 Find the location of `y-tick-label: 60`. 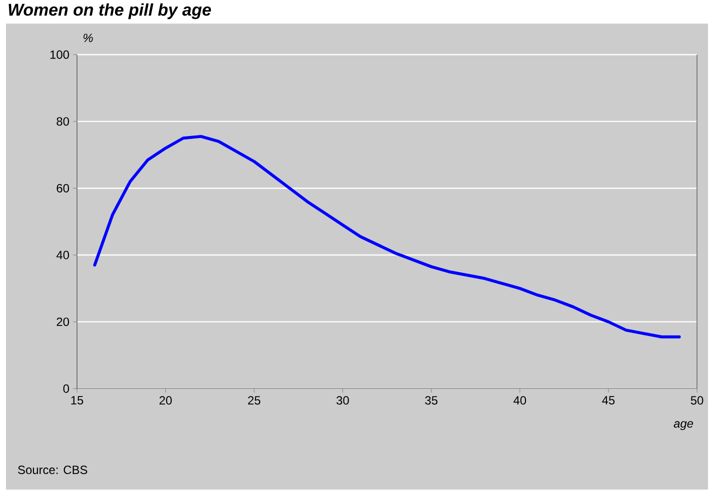

y-tick-label: 60 is located at coordinates (63, 188).